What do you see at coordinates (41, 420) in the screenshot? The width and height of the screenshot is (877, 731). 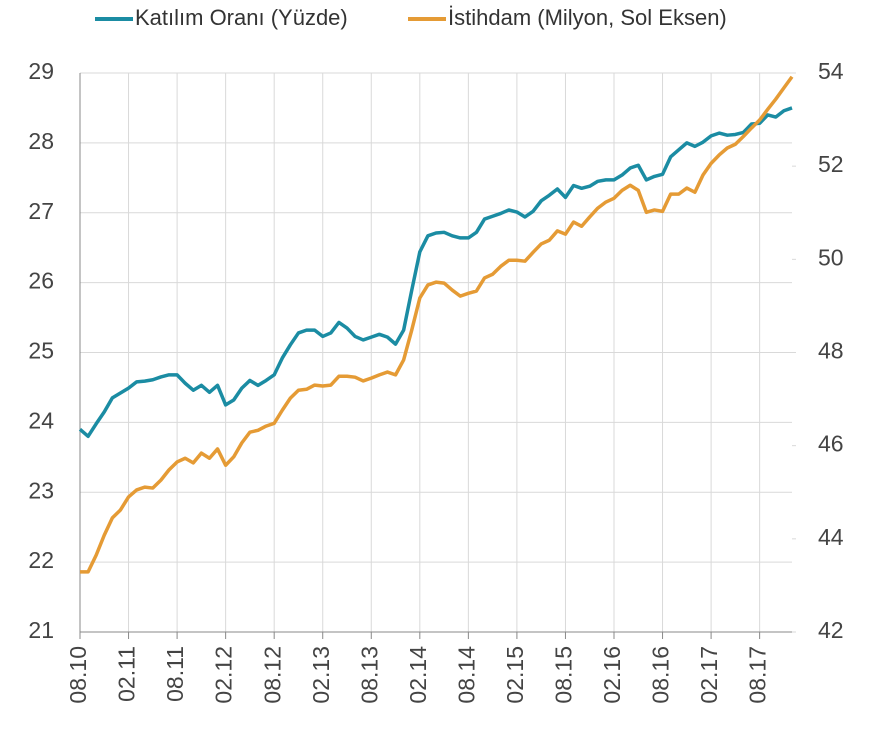 I see `y-tick-label: 24` at bounding box center [41, 420].